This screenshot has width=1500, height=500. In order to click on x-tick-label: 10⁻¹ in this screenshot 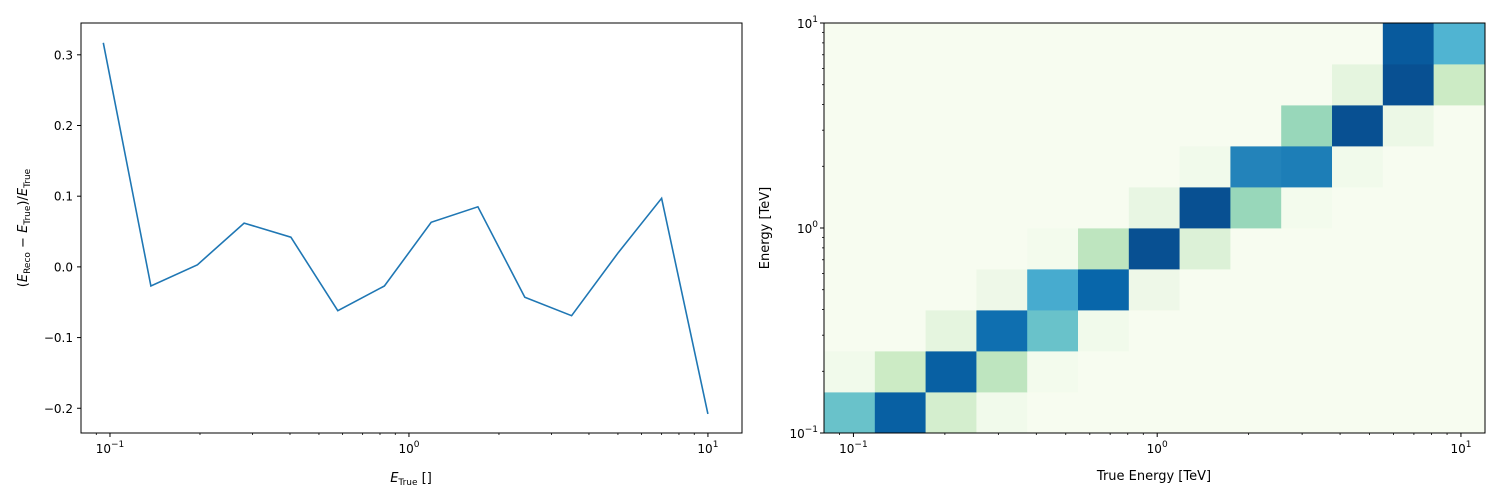, I will do `click(853, 448)`.